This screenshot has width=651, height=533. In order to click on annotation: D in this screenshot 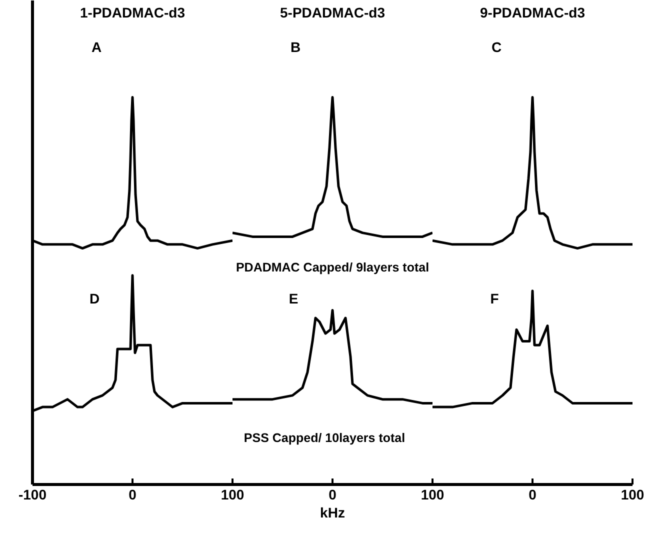, I will do `click(94, 298)`.